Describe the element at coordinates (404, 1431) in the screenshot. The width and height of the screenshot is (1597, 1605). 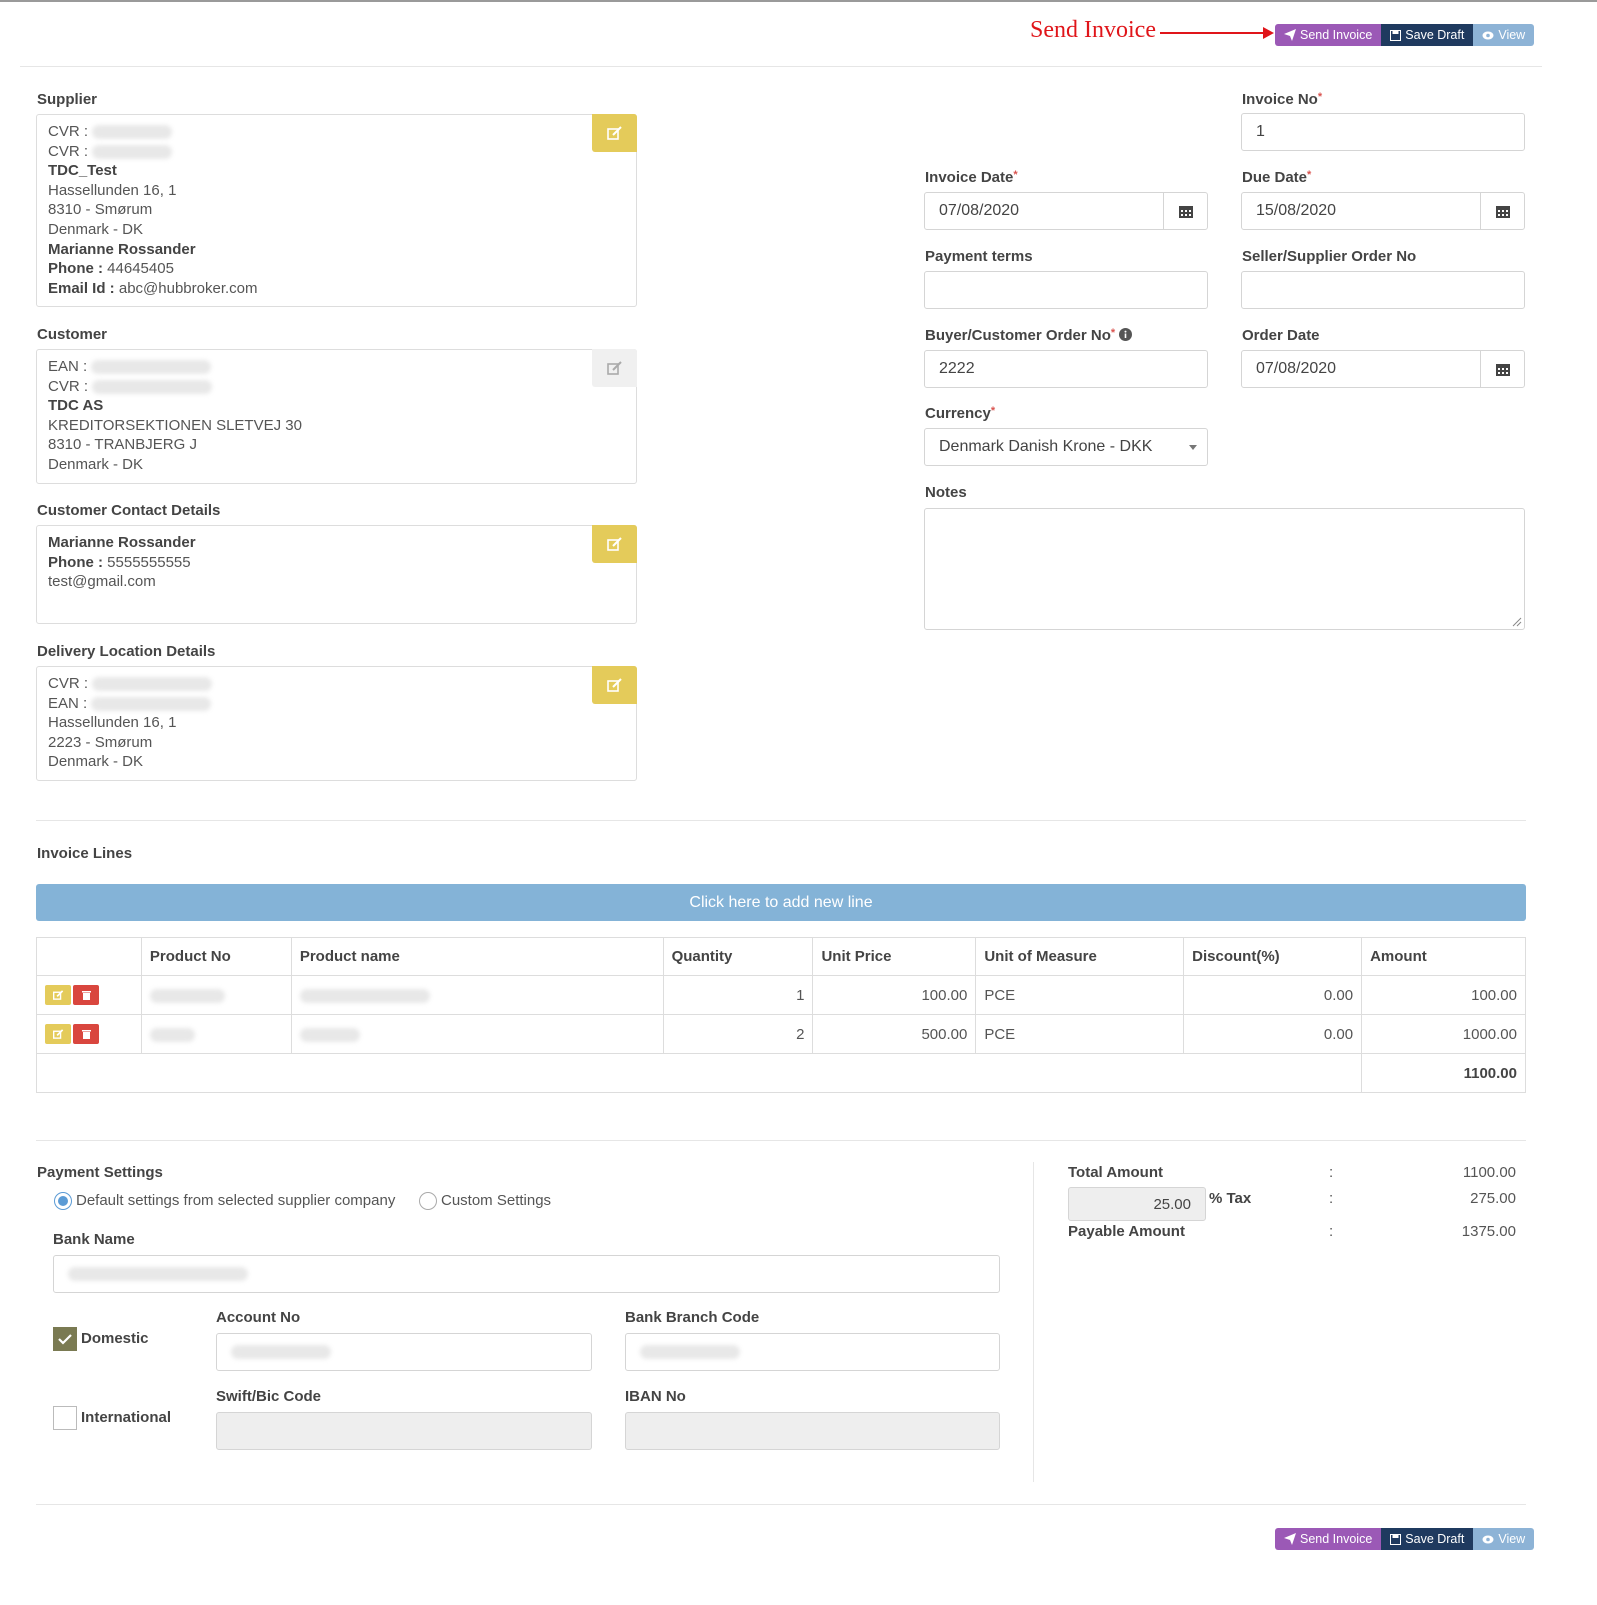
I see `swift-input` at that location.